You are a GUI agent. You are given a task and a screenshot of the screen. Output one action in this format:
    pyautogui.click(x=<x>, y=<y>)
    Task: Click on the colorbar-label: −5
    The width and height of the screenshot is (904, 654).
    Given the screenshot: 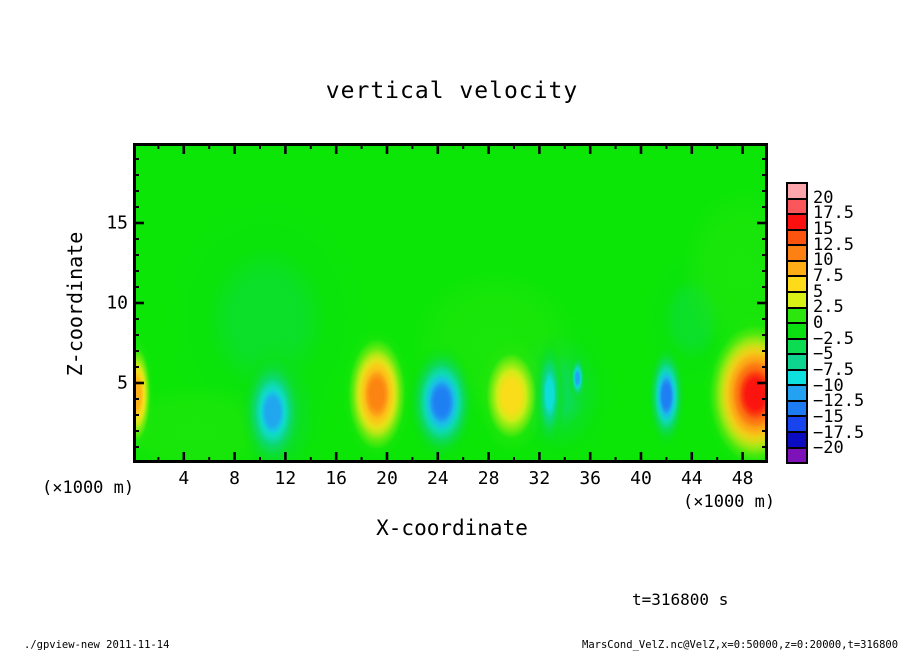 What is the action you would take?
    pyautogui.click(x=823, y=354)
    